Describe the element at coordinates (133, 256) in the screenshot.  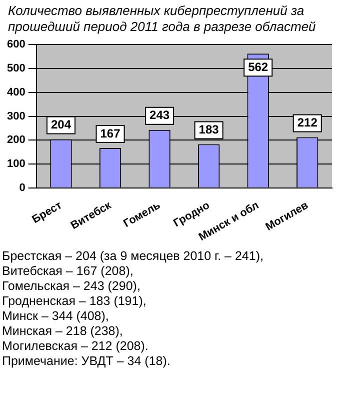
I see `text: Брестская – 204 (за 9 месяцев 2010 г. – 241),` at that location.